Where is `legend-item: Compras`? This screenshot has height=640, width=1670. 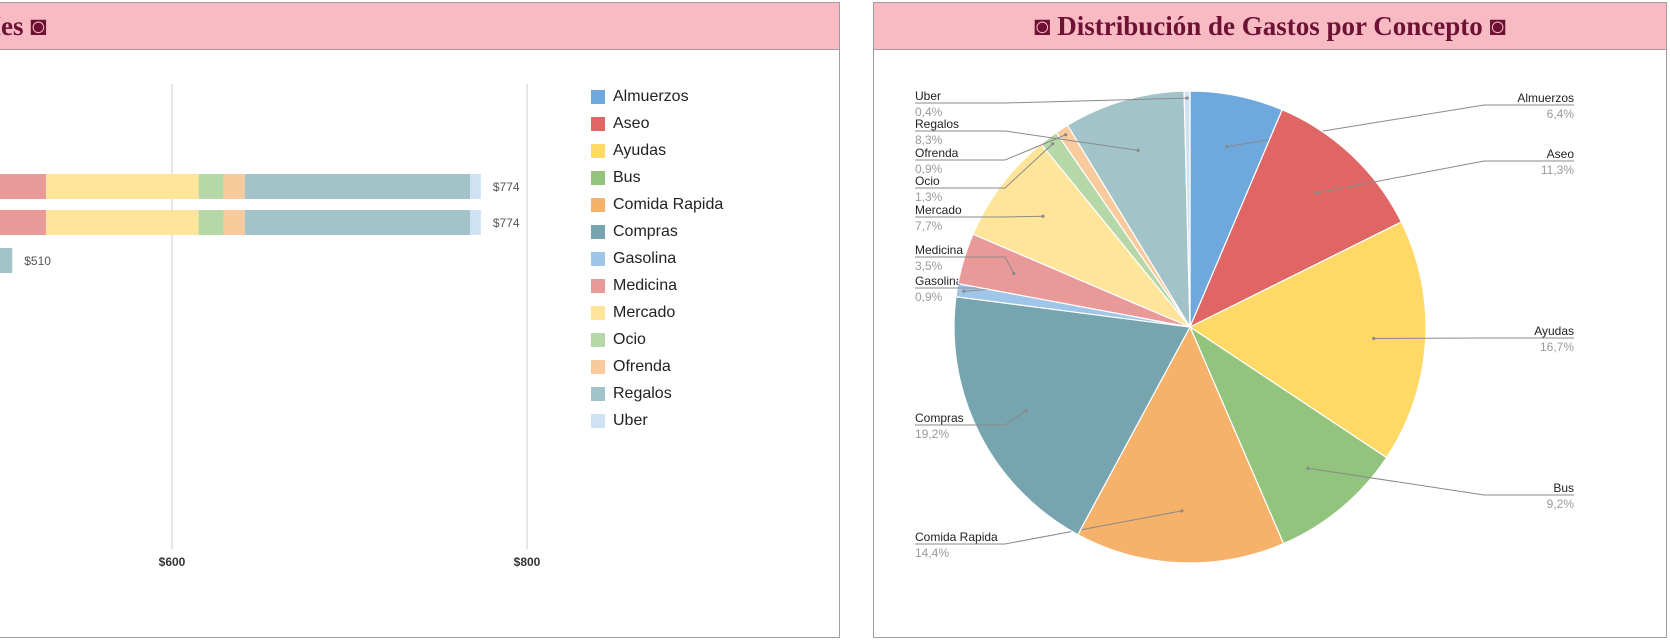
legend-item: Compras is located at coordinates (657, 231).